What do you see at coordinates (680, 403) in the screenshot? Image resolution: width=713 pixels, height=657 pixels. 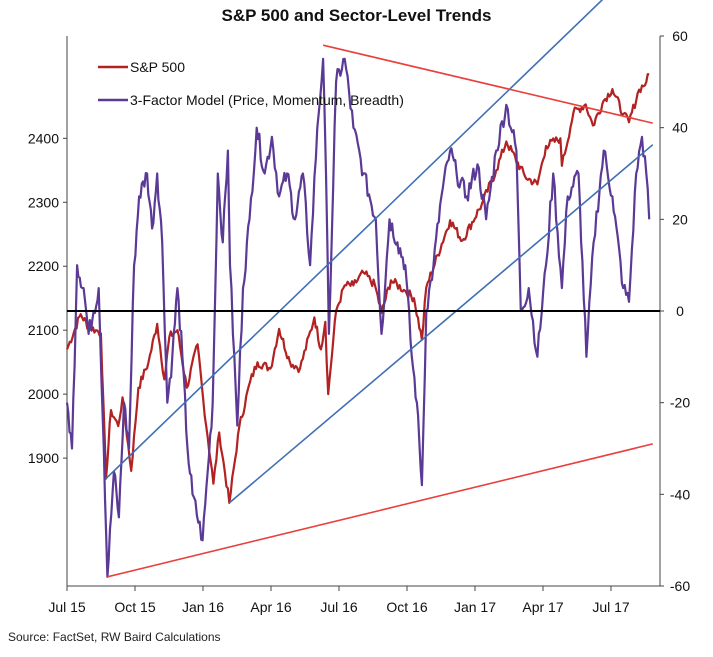 I see `right-tick-label: -20` at bounding box center [680, 403].